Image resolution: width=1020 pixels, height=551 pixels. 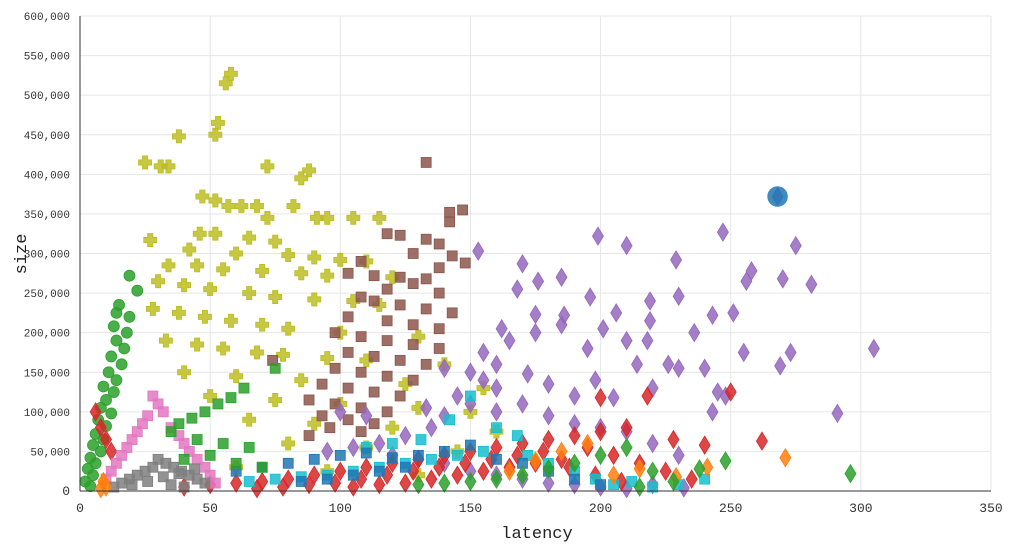 I want to click on x-tick-label: 100, so click(x=340, y=508).